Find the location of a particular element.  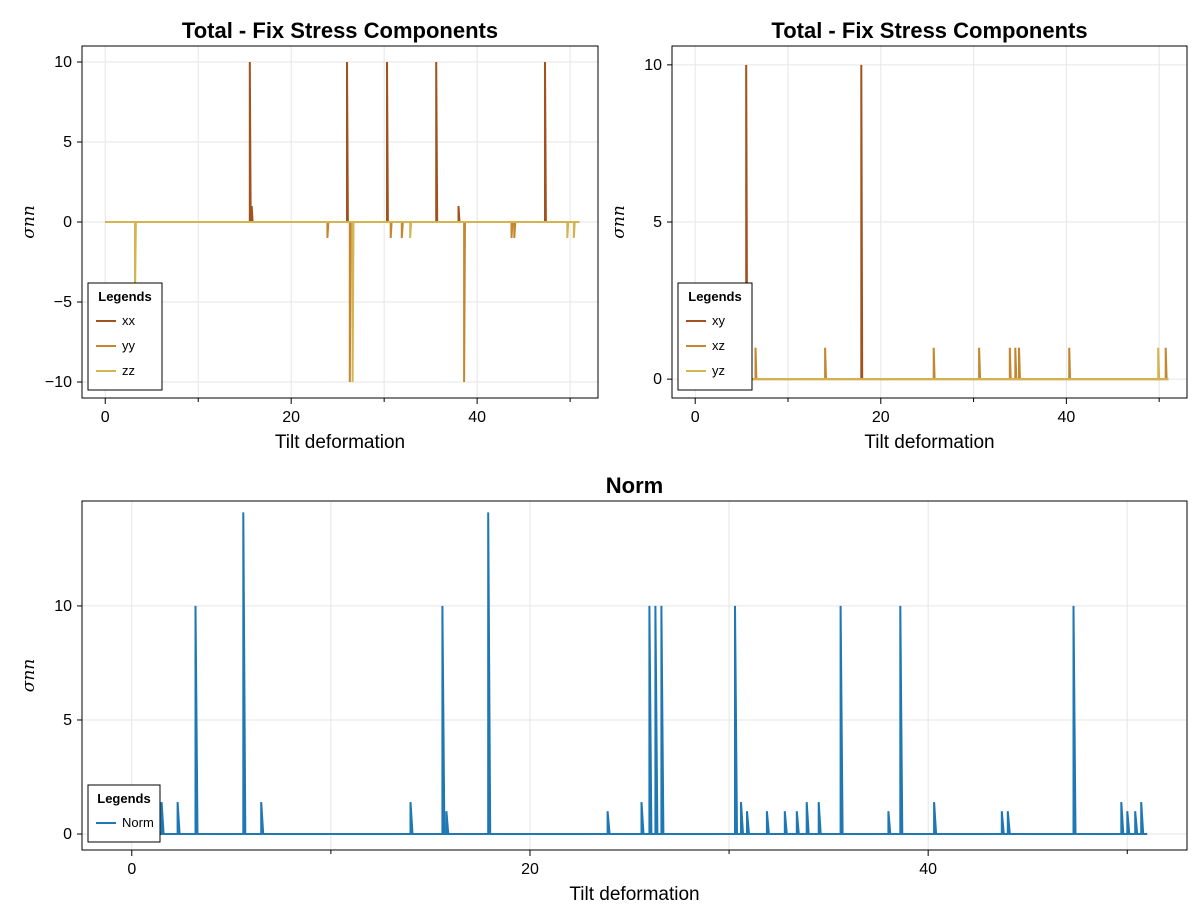

legend-entry-yz: yz is located at coordinates (718, 370).